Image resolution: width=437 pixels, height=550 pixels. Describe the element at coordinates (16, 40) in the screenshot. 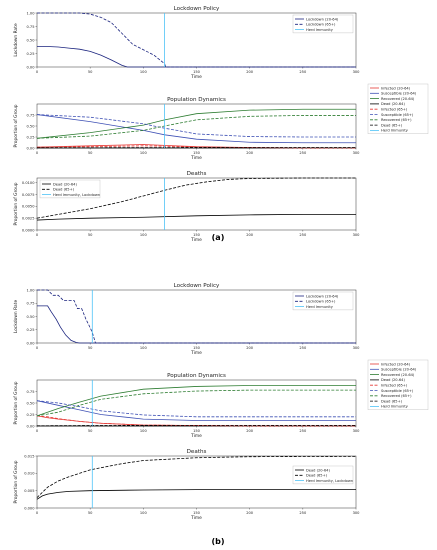

I see `y-axis-label: Lockdown Rate` at that location.